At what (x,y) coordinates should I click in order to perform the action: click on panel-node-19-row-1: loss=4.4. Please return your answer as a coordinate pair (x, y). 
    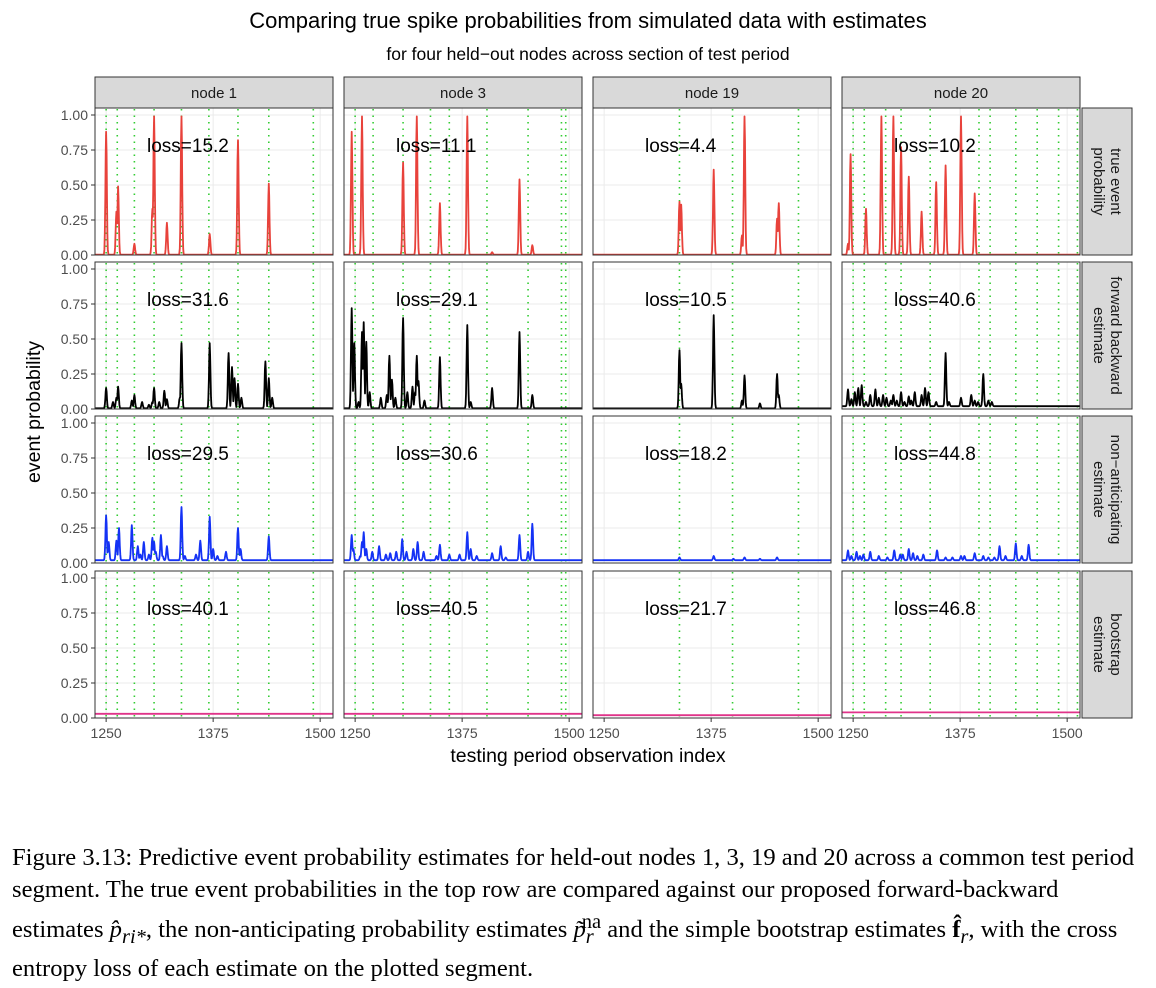
    Looking at the image, I should click on (712, 181).